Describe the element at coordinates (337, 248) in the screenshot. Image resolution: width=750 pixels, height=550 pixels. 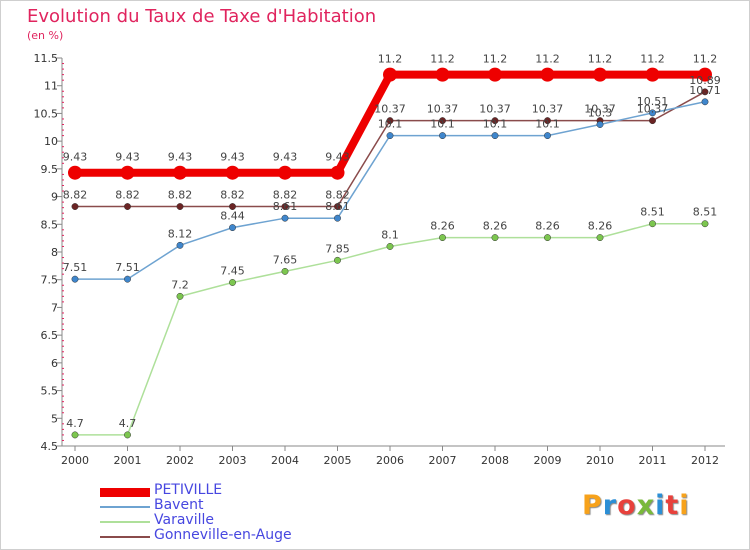
I see `data-label: 7.85` at that location.